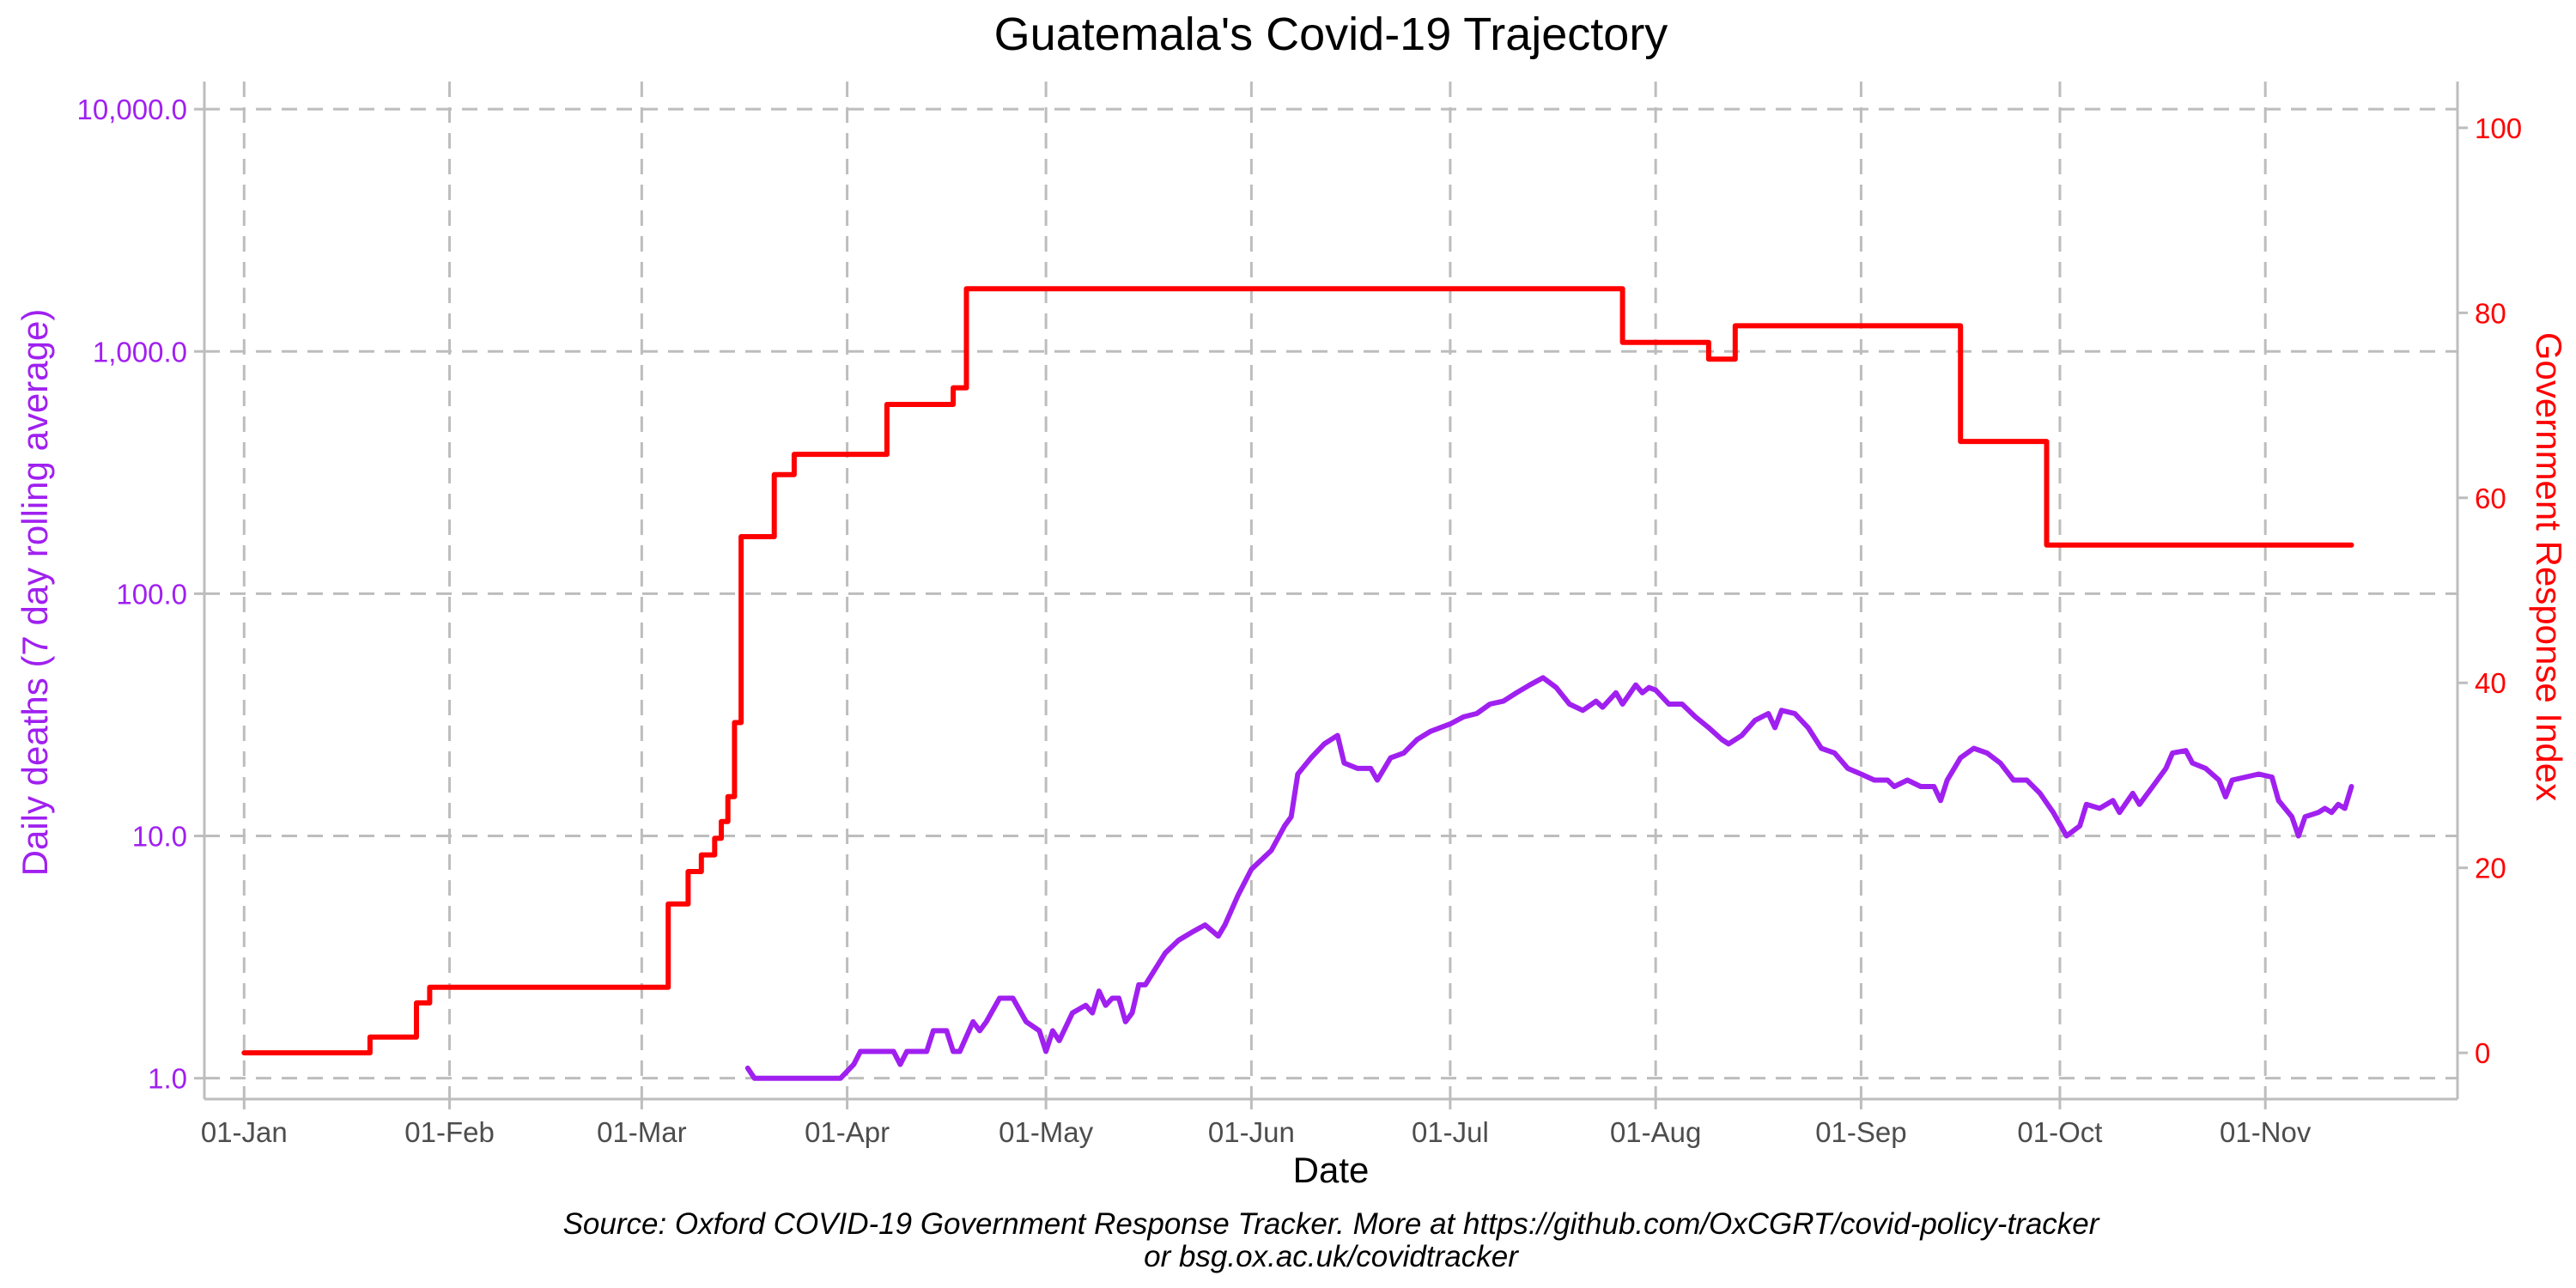 Image resolution: width=2576 pixels, height=1288 pixels. What do you see at coordinates (132, 109) in the screenshot?
I see `left-tick-label: 10,000.0` at bounding box center [132, 109].